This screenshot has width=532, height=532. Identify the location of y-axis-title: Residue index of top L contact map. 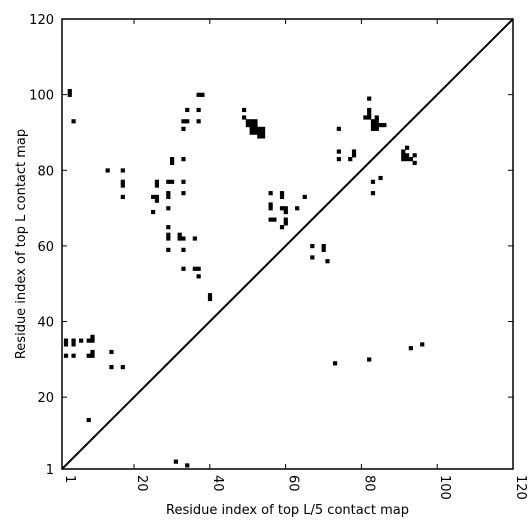
(21, 244).